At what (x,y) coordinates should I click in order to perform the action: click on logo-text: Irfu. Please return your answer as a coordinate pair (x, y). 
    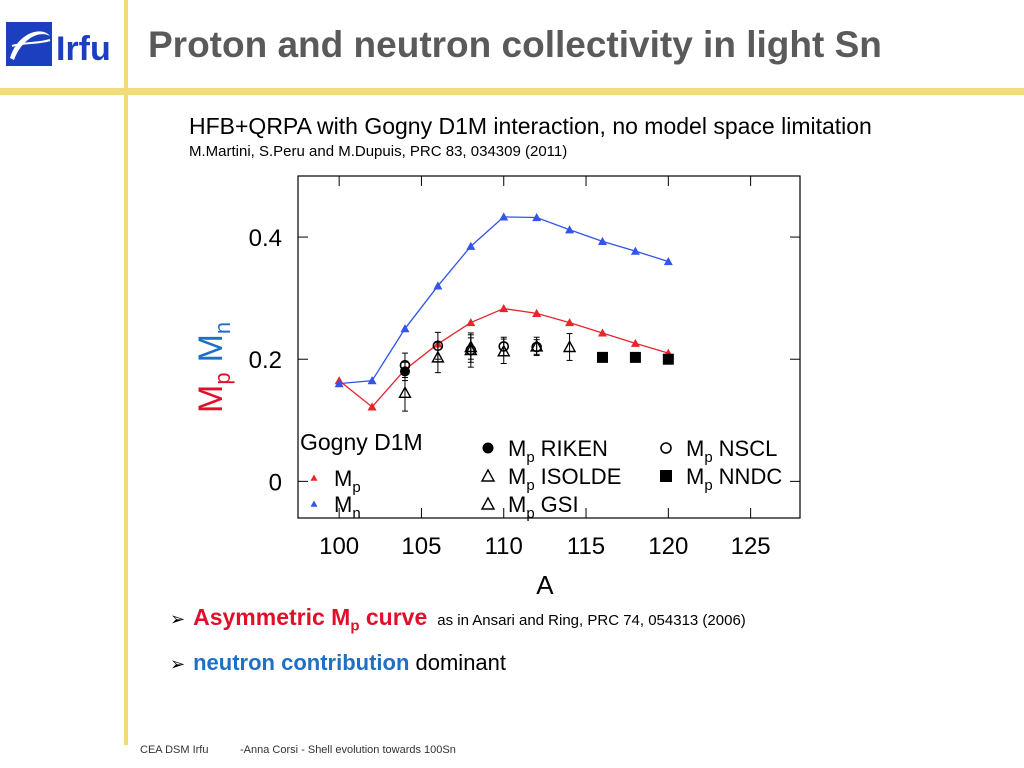
    Looking at the image, I should click on (83, 49).